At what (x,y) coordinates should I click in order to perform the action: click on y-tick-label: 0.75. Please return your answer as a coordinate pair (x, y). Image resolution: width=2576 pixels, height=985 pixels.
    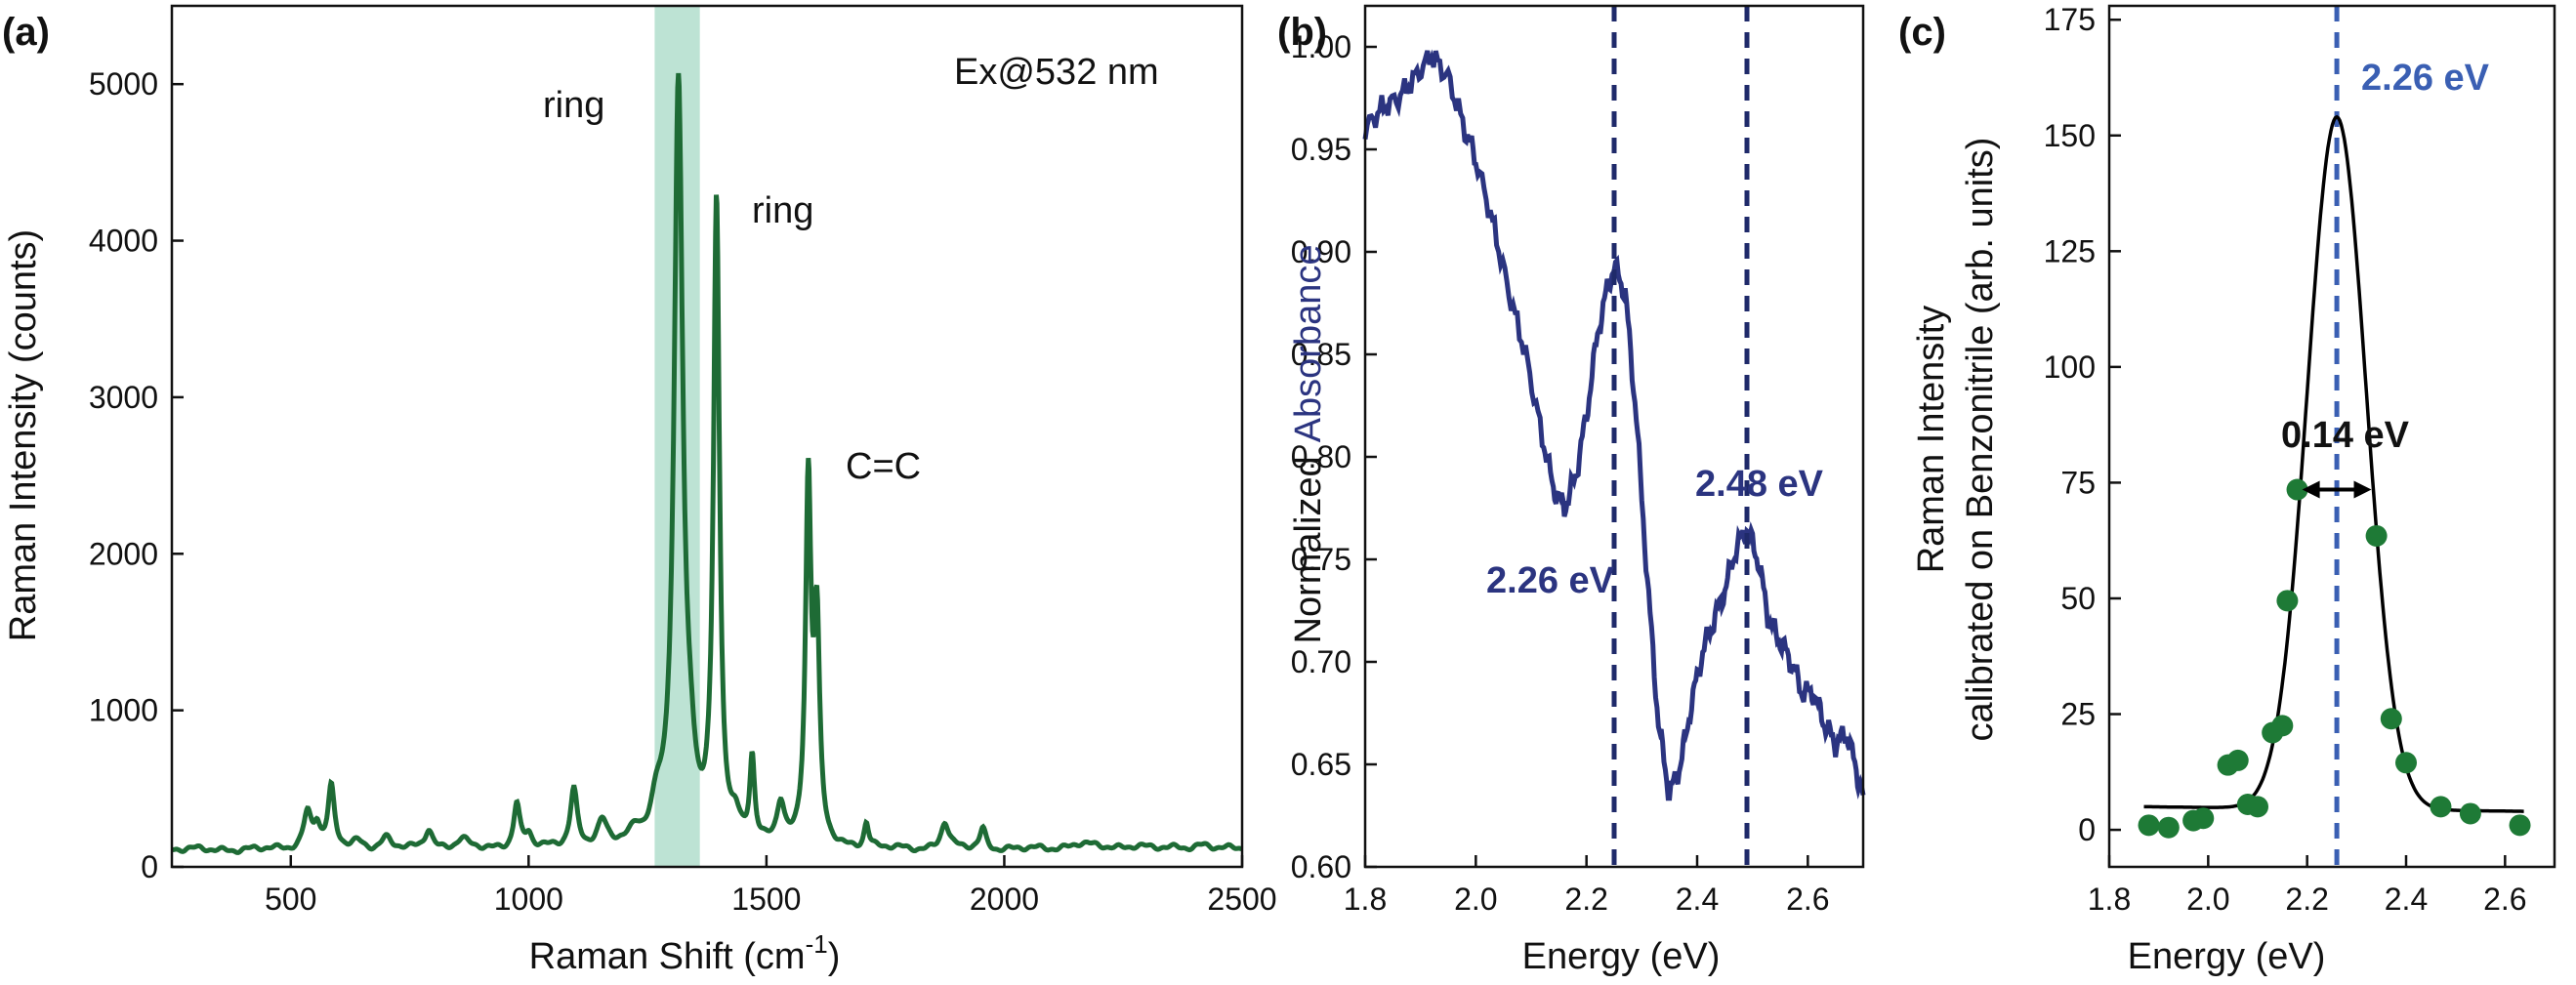
    Looking at the image, I should click on (1321, 559).